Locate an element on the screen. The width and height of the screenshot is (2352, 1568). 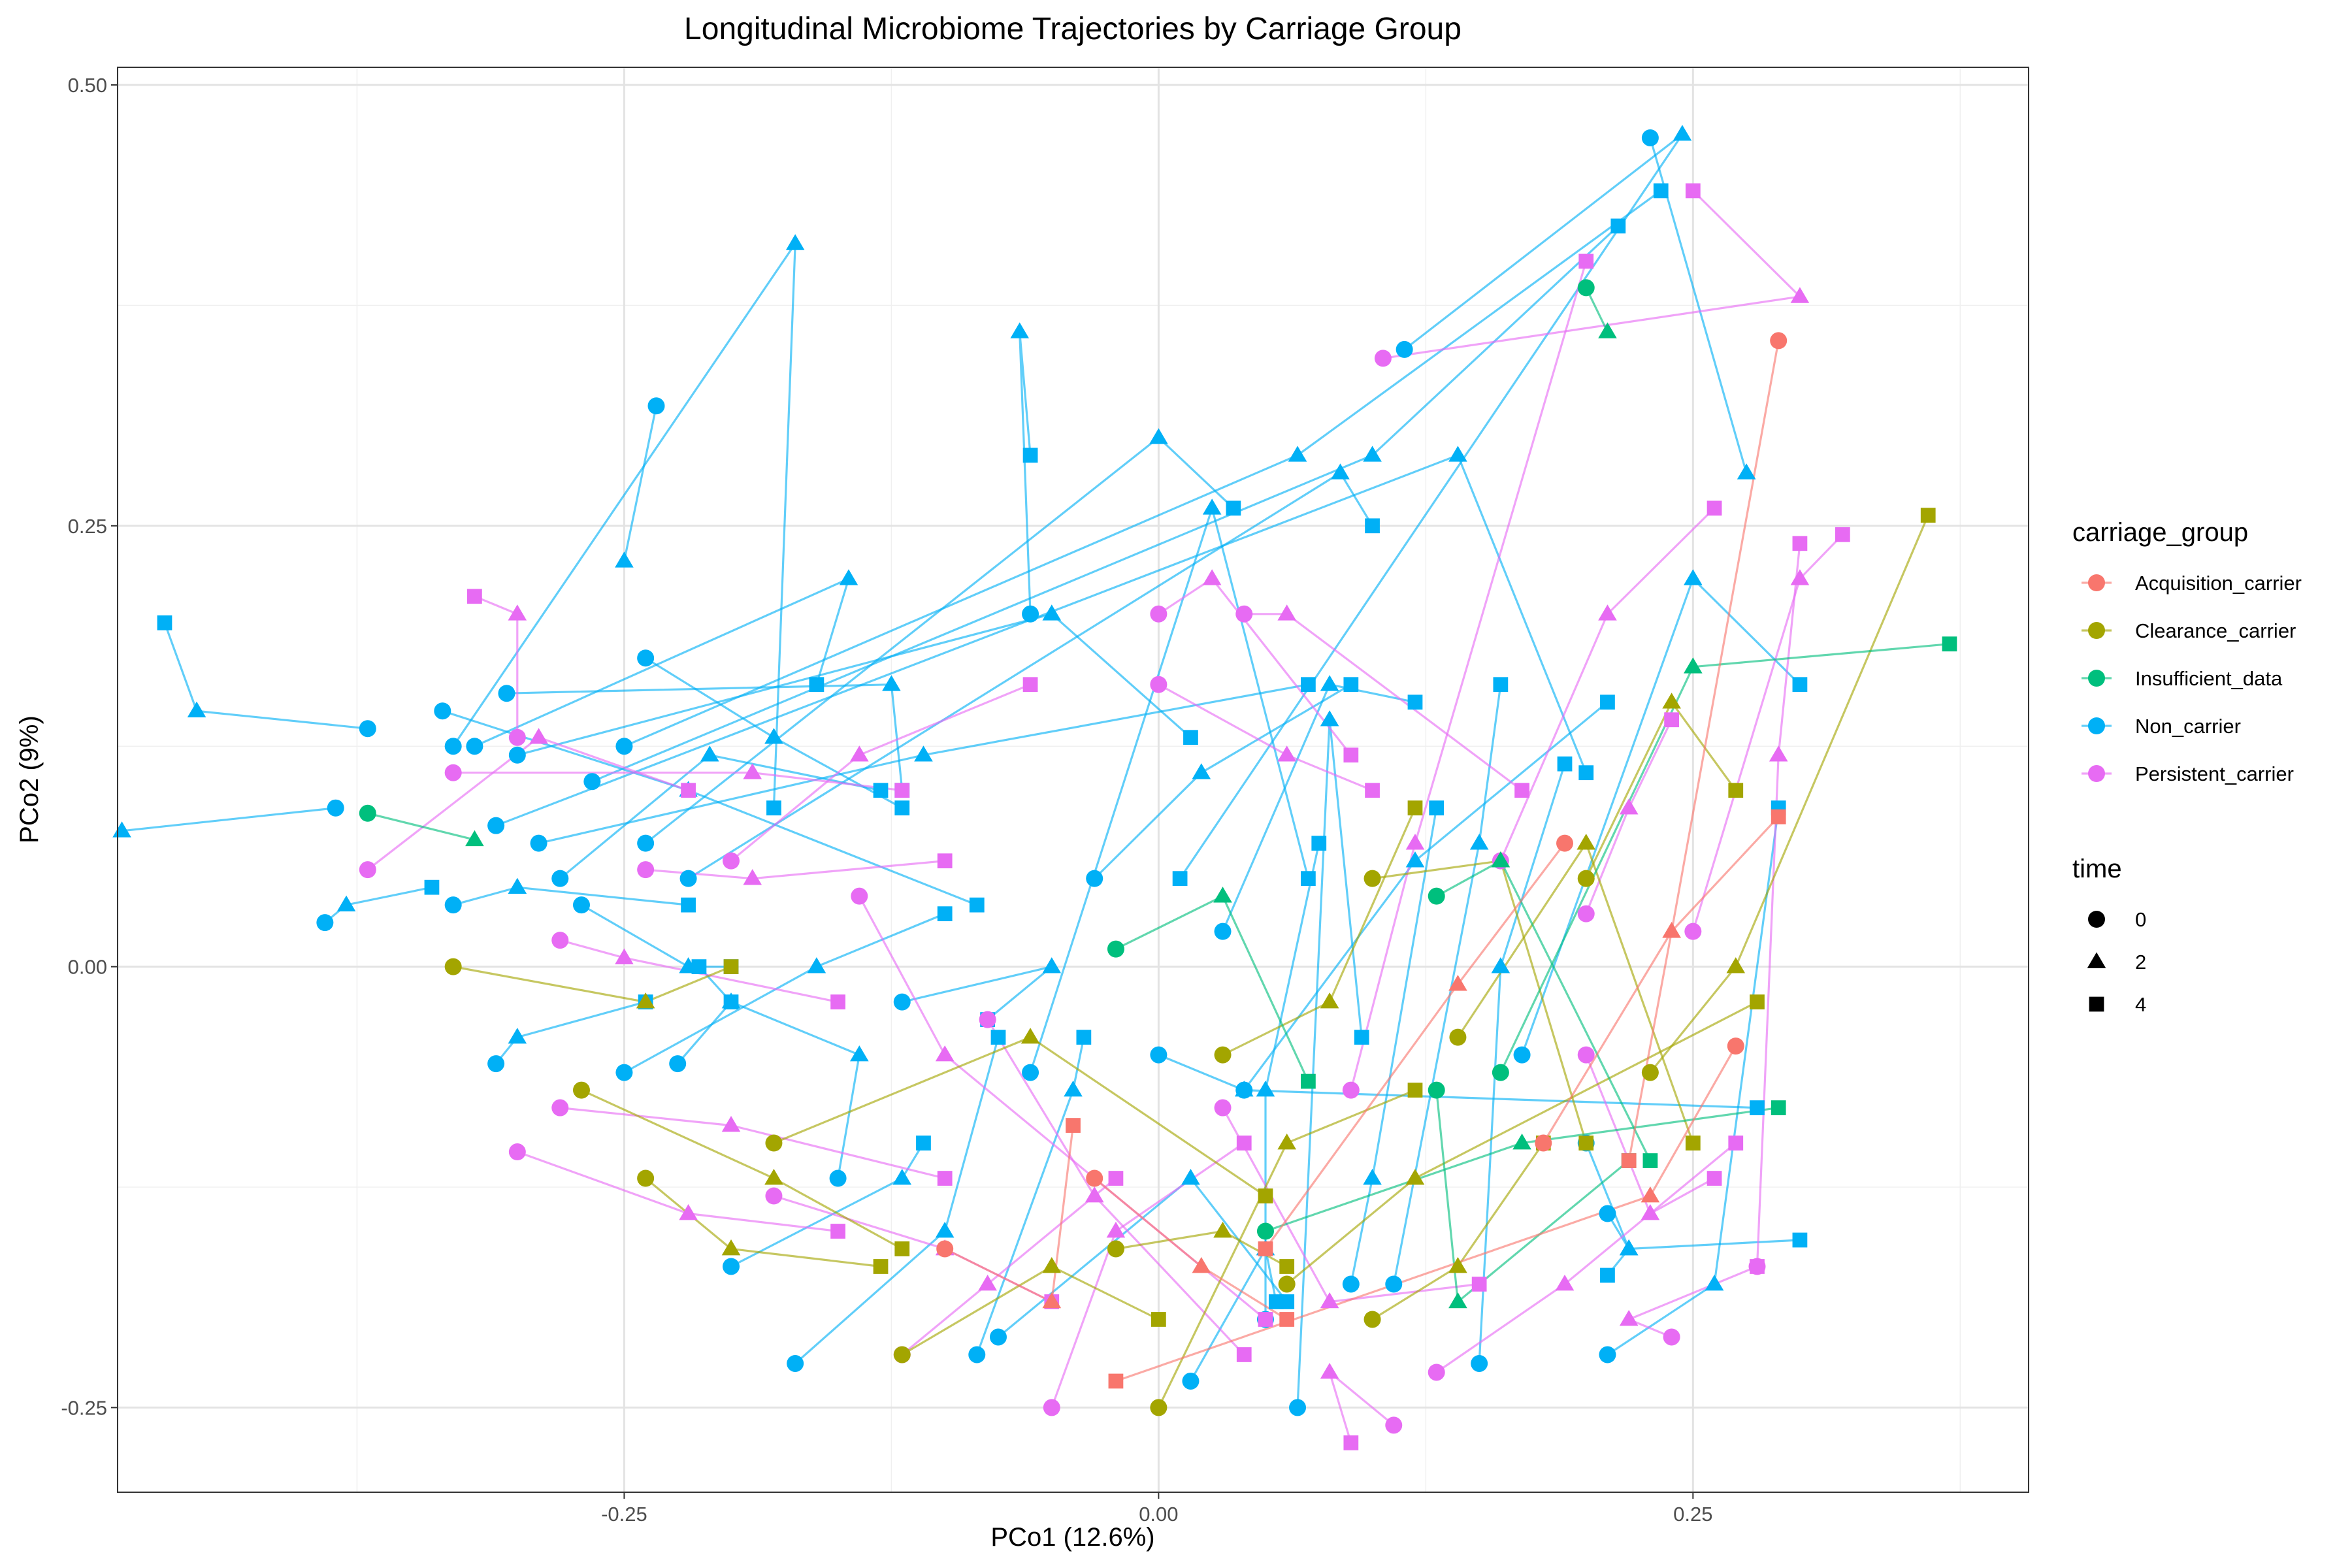
legend-label-time-4: 4 is located at coordinates (2140, 1004).